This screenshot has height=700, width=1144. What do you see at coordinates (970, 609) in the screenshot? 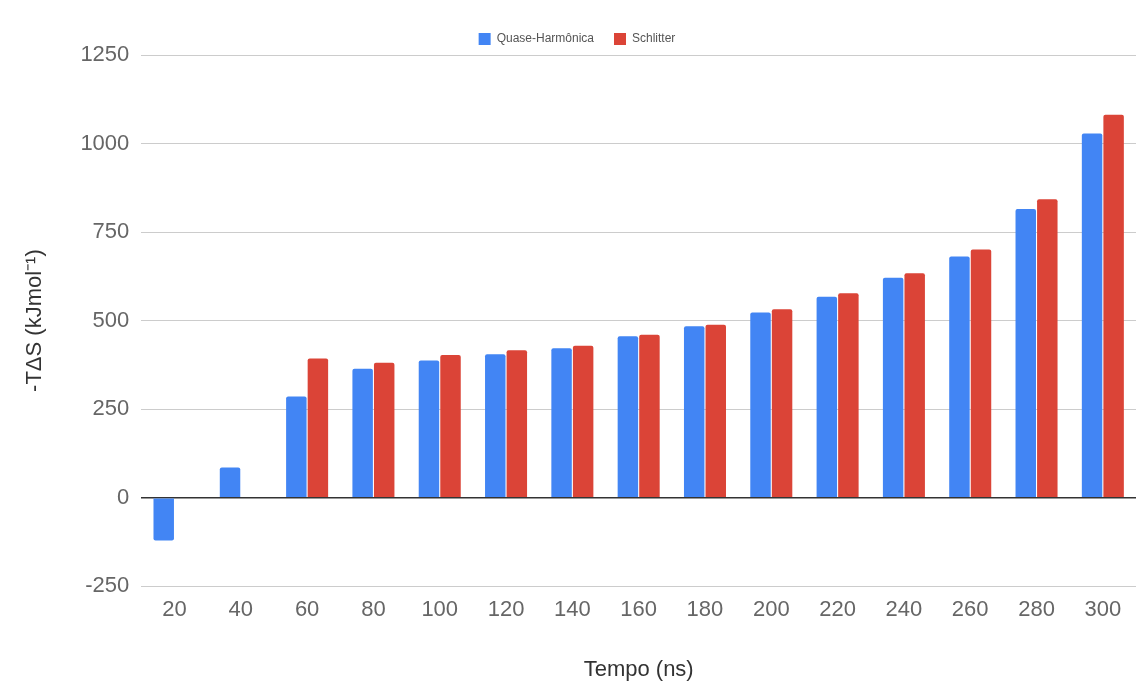
I see `x-tick-label: 260` at bounding box center [970, 609].